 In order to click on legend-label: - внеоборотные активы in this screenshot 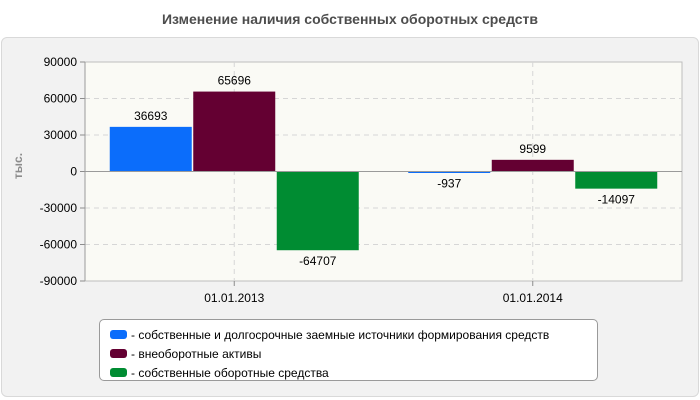, I will do `click(196, 353)`.